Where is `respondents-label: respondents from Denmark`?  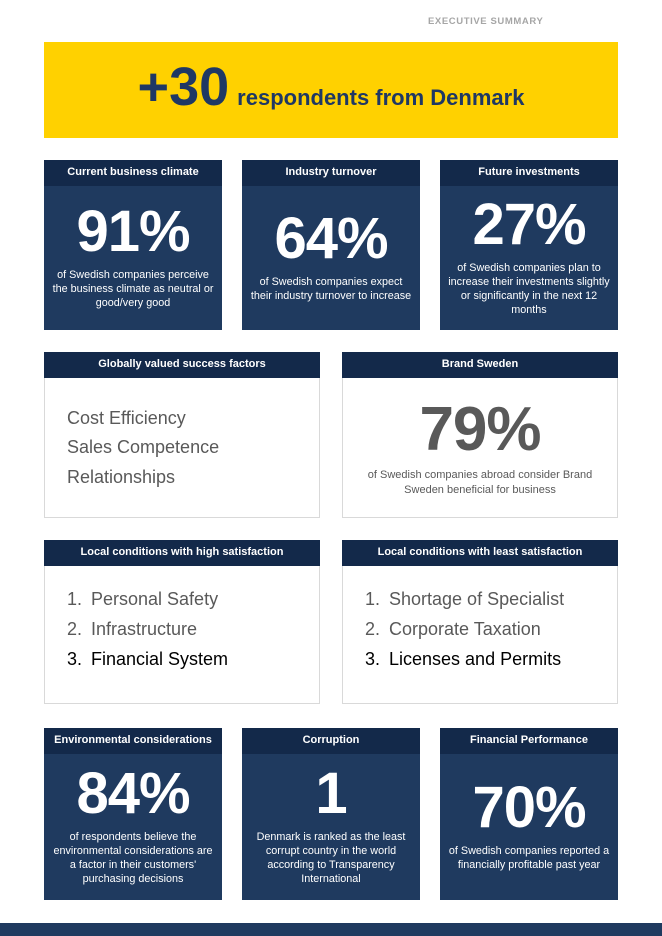
respondents-label: respondents from Denmark is located at coordinates (381, 97).